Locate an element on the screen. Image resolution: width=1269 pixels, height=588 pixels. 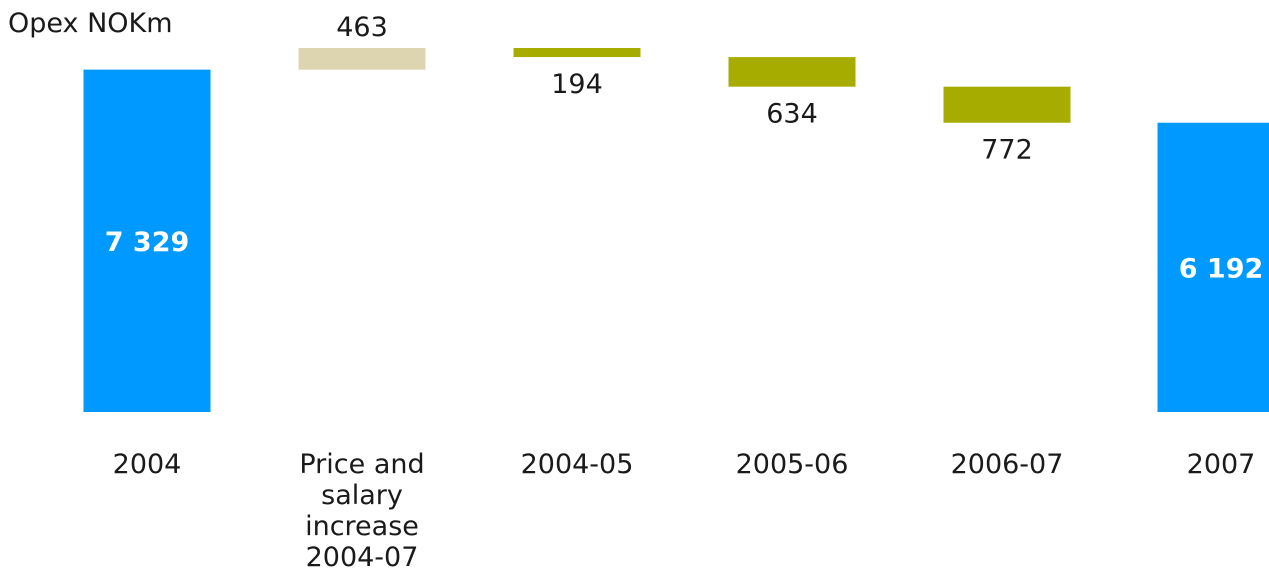
chart-title: Opex NOKm is located at coordinates (90, 23).